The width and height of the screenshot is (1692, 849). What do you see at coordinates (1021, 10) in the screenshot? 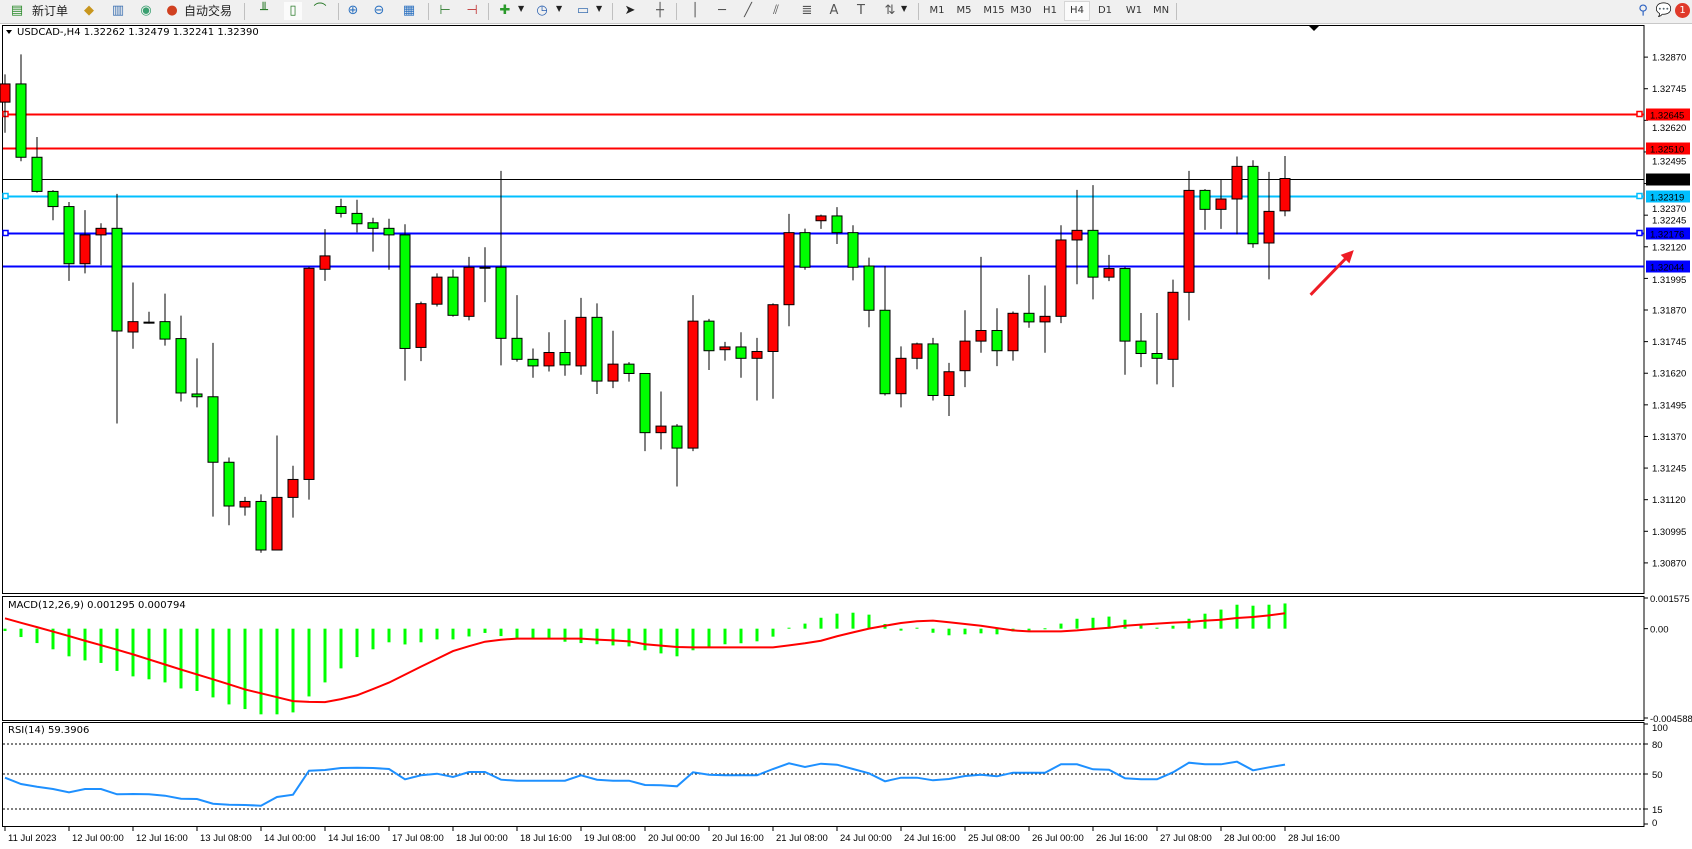
I see `timeframe-m30: M30` at bounding box center [1021, 10].